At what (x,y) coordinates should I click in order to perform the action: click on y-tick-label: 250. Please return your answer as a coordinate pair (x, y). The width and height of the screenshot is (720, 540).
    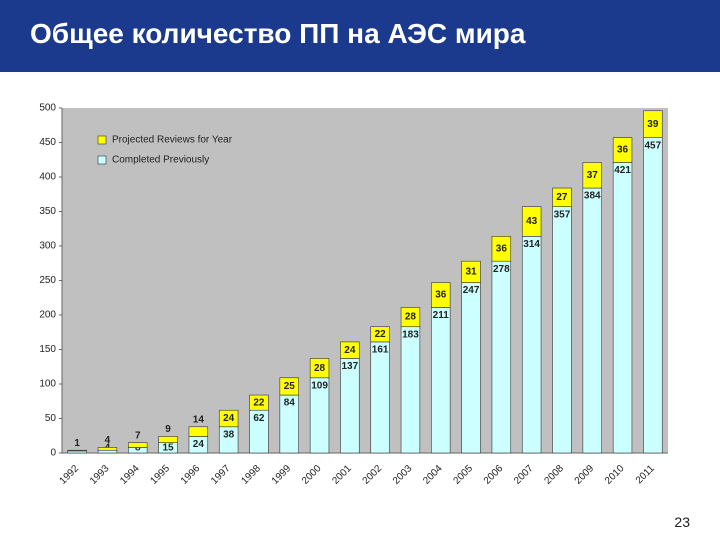
    Looking at the image, I should click on (47, 280).